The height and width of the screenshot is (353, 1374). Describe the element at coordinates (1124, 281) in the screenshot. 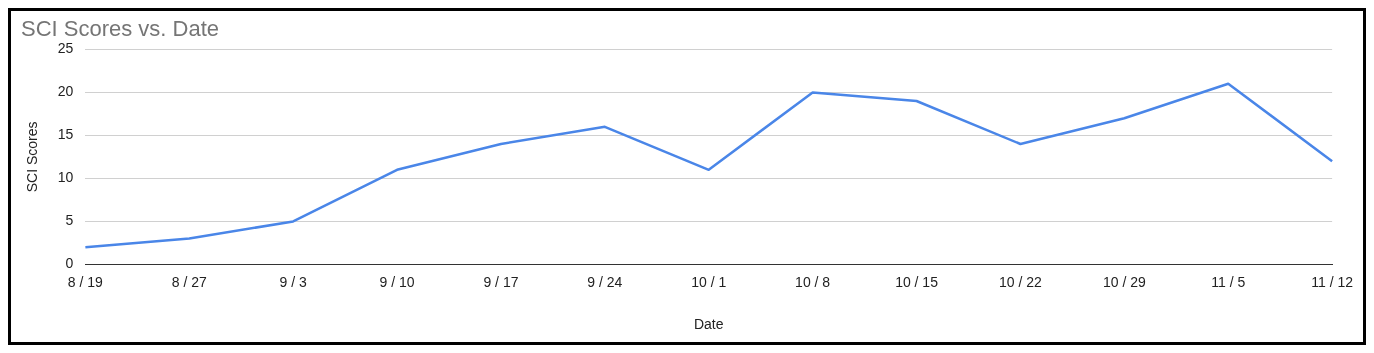

I see `x-tick-label: 10 / 29` at that location.